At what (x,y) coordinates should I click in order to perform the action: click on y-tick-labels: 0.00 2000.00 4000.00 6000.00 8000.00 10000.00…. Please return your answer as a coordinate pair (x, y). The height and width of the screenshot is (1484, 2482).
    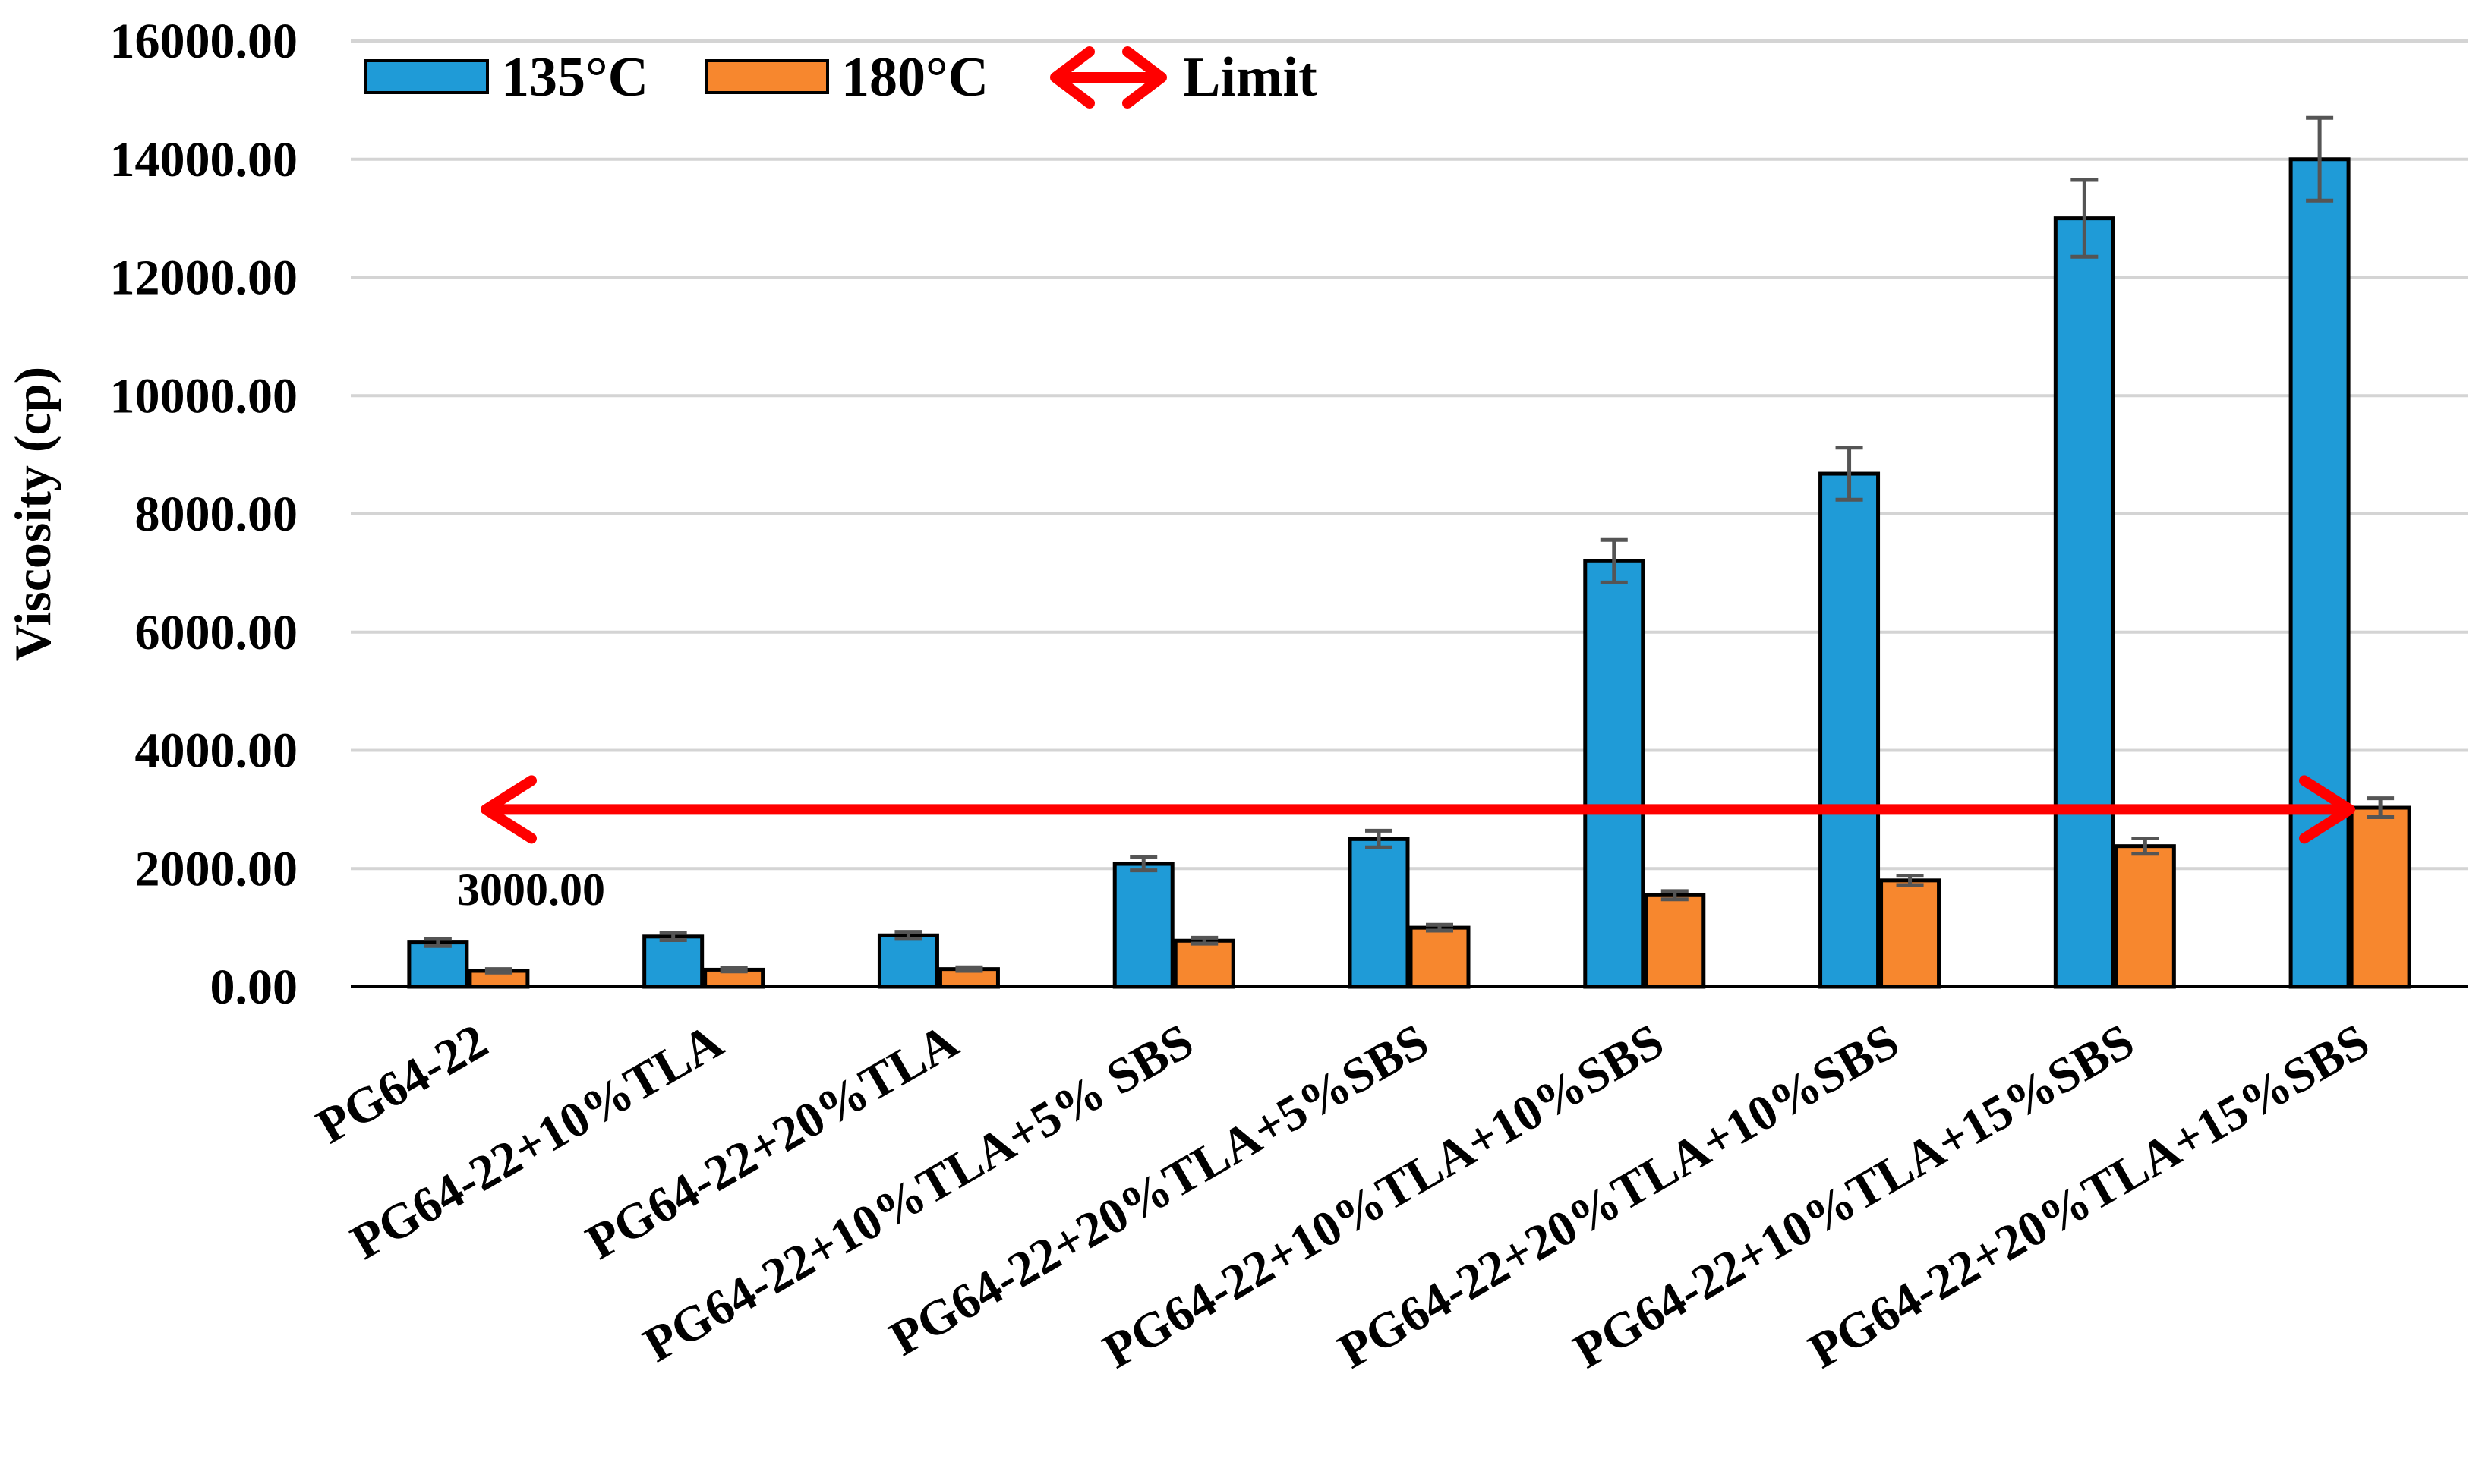
    Looking at the image, I should click on (204, 514).